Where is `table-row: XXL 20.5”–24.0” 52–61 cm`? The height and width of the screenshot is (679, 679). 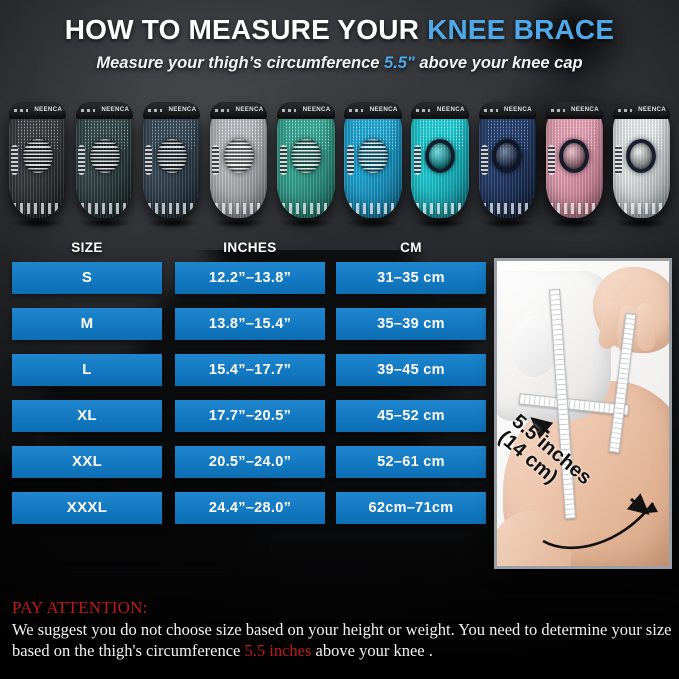
table-row: XXL 20.5”–24.0” 52–61 cm is located at coordinates (249, 462).